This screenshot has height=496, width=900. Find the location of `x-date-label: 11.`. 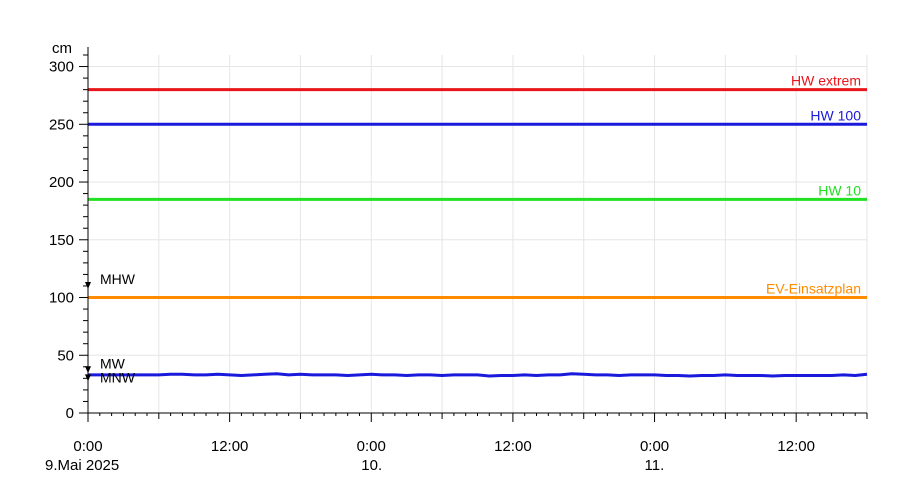

x-date-label: 11. is located at coordinates (655, 465).